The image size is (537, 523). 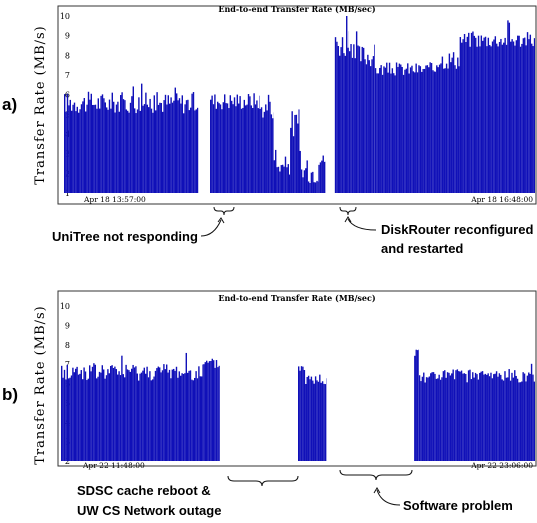 I want to click on arrow-a2, so click(x=362, y=224).